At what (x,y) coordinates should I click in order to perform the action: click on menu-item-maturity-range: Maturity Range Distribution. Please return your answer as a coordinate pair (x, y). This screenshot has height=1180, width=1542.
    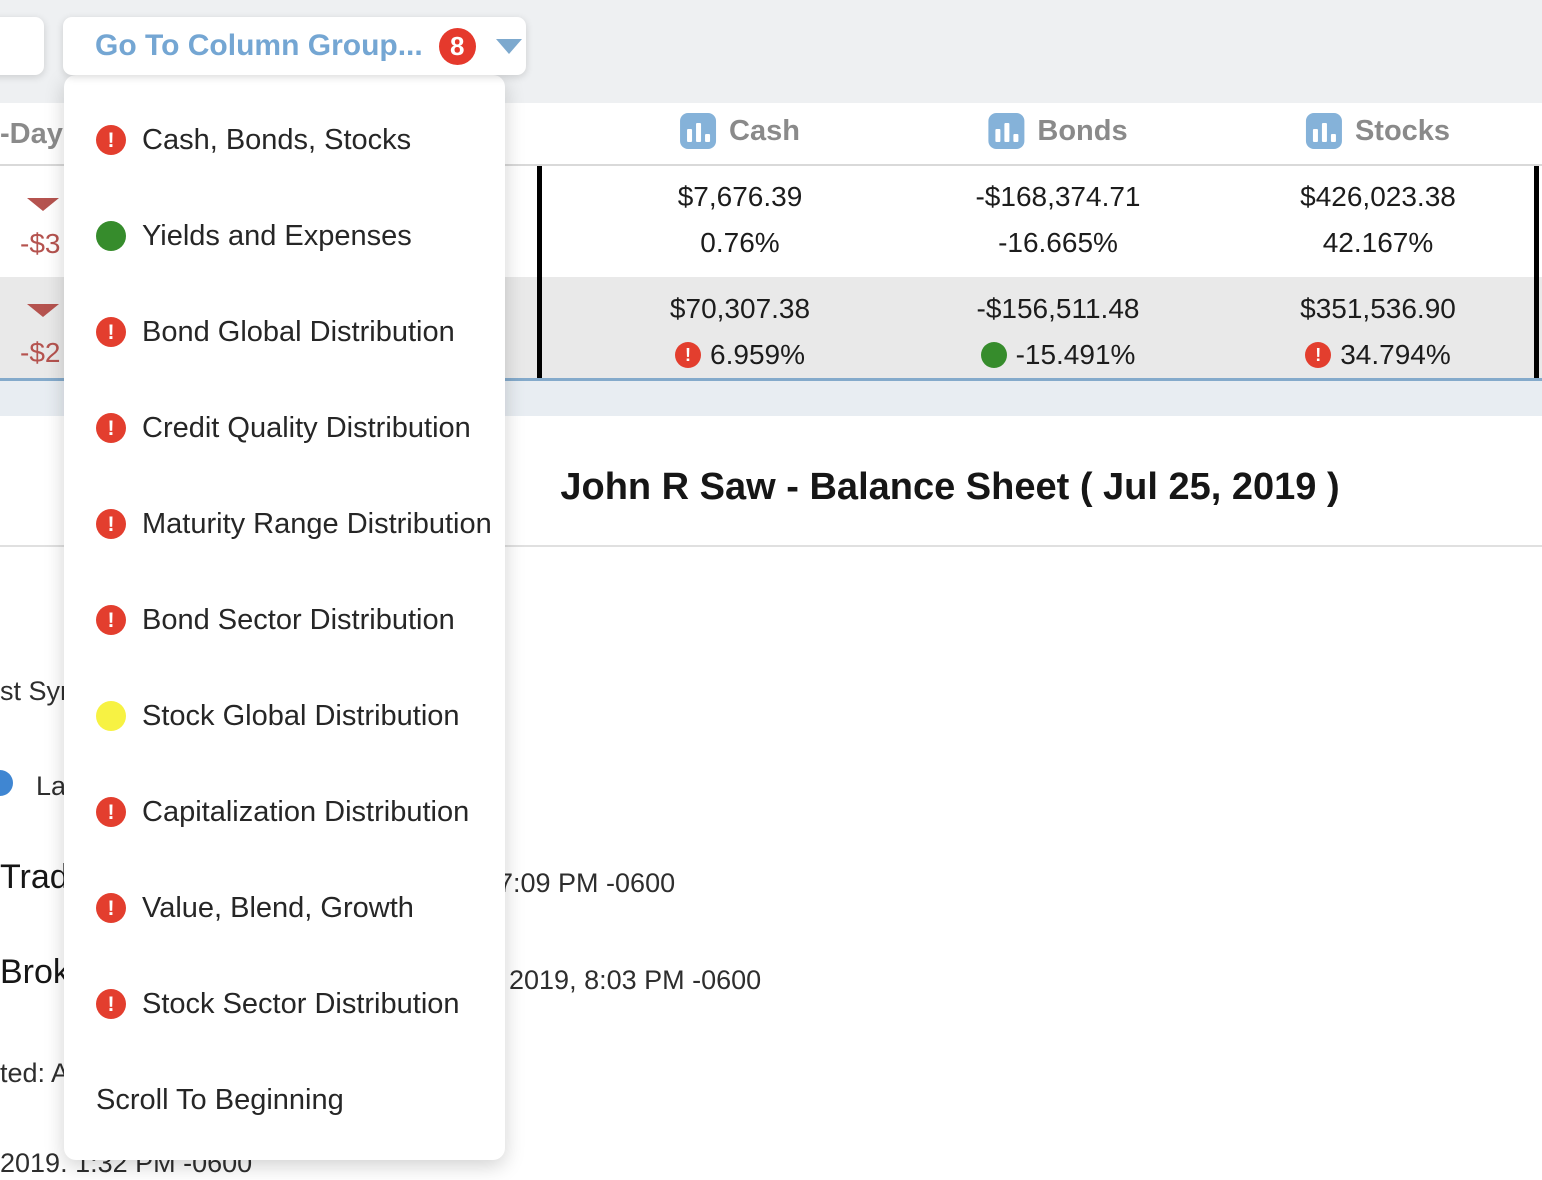
    Looking at the image, I should click on (284, 524).